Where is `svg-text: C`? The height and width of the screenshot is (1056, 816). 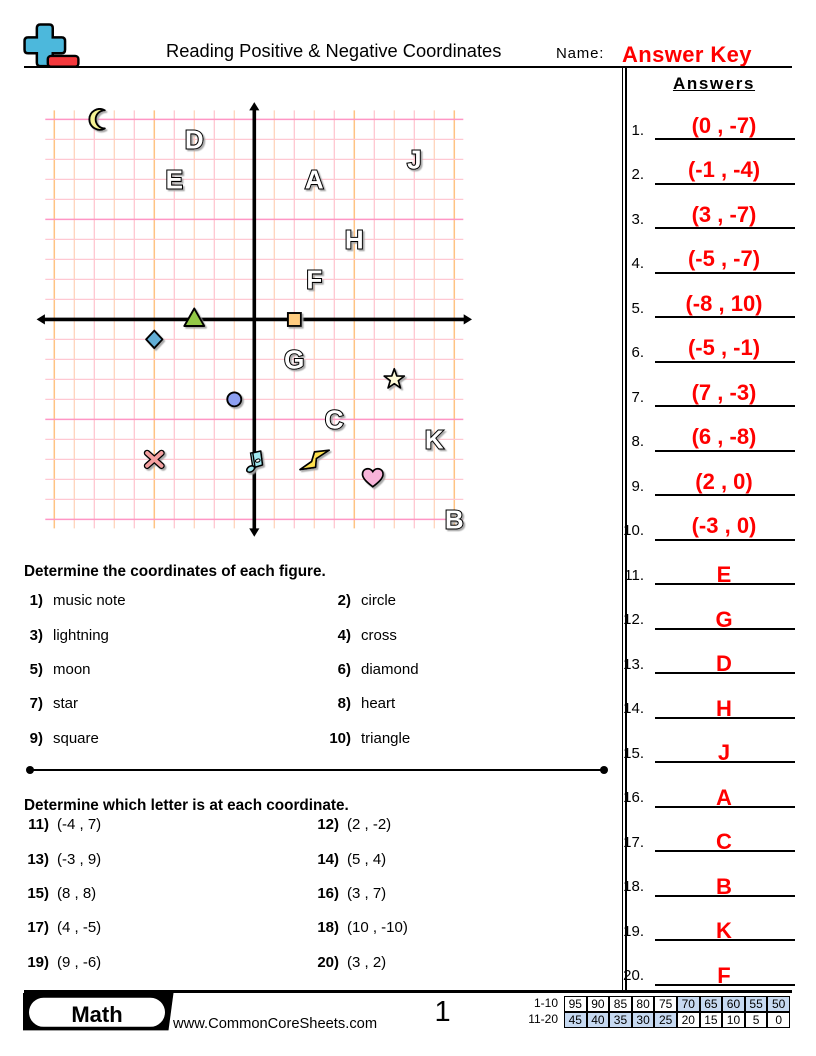
svg-text: C is located at coordinates (334, 420).